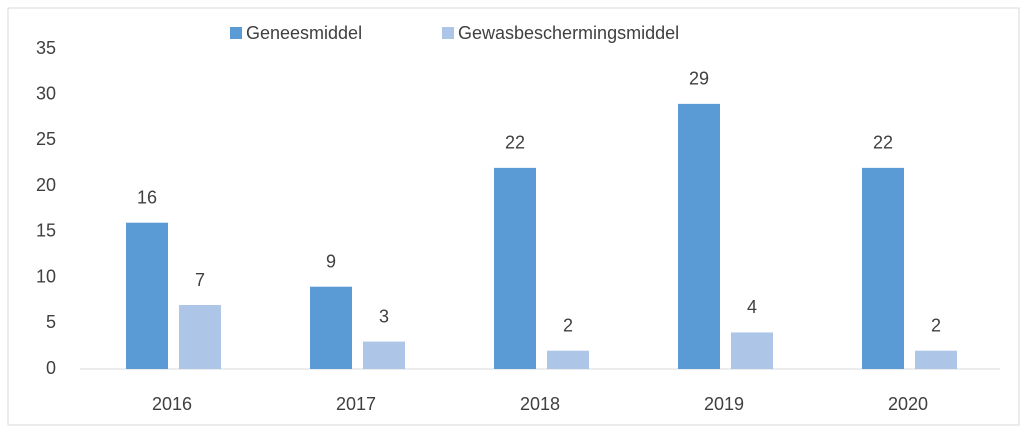 The width and height of the screenshot is (1027, 432). What do you see at coordinates (699, 79) in the screenshot?
I see `data-label: 29` at bounding box center [699, 79].